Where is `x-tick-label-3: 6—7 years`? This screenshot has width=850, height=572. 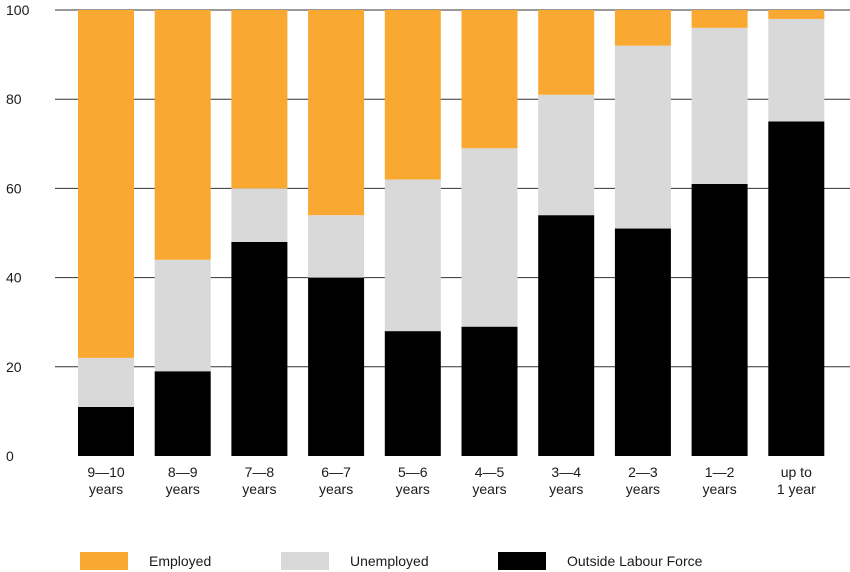
x-tick-label-3: 6—7 years is located at coordinates (336, 480).